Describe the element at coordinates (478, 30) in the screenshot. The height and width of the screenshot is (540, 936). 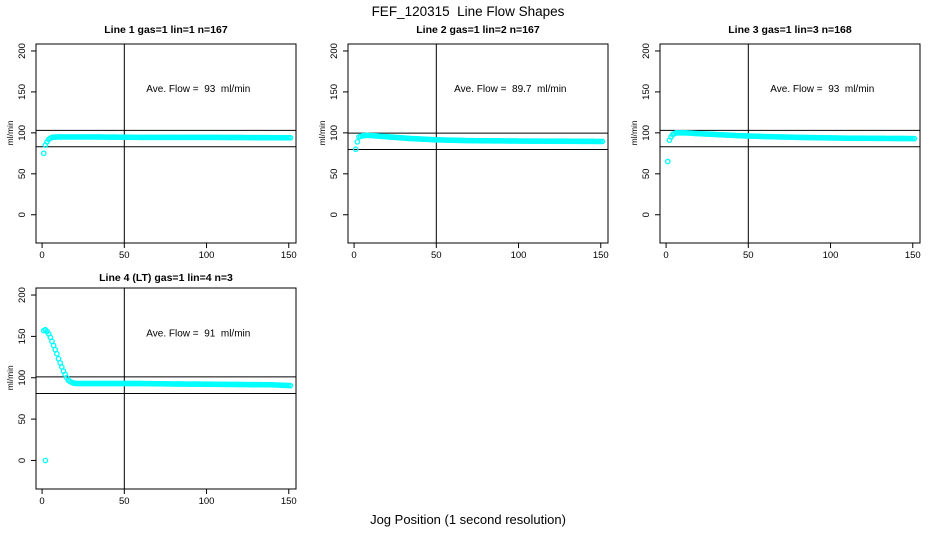
I see `panel-title: Line 2 gas=1 lin=2 n=167` at that location.